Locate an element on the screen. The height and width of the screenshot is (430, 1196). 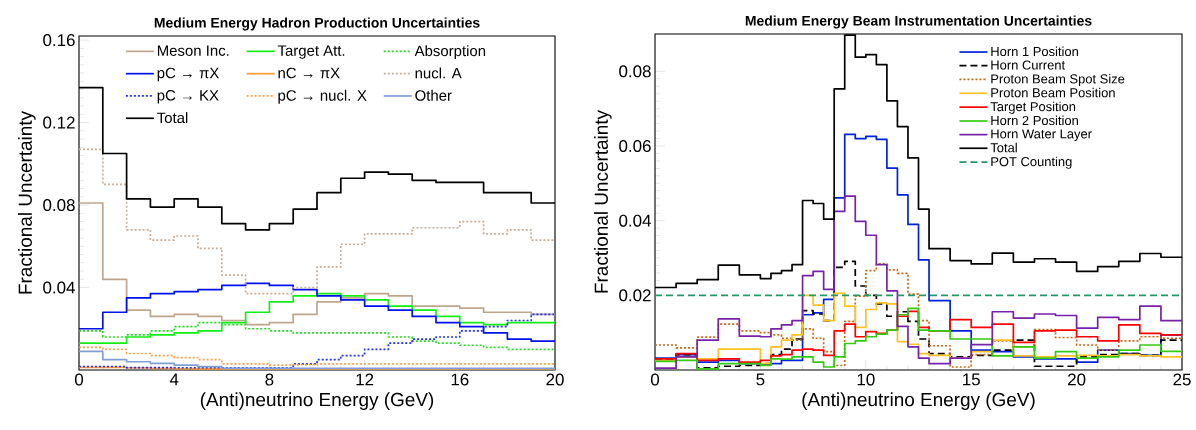
legend-label: Horn 1 Position is located at coordinates (1034, 51).